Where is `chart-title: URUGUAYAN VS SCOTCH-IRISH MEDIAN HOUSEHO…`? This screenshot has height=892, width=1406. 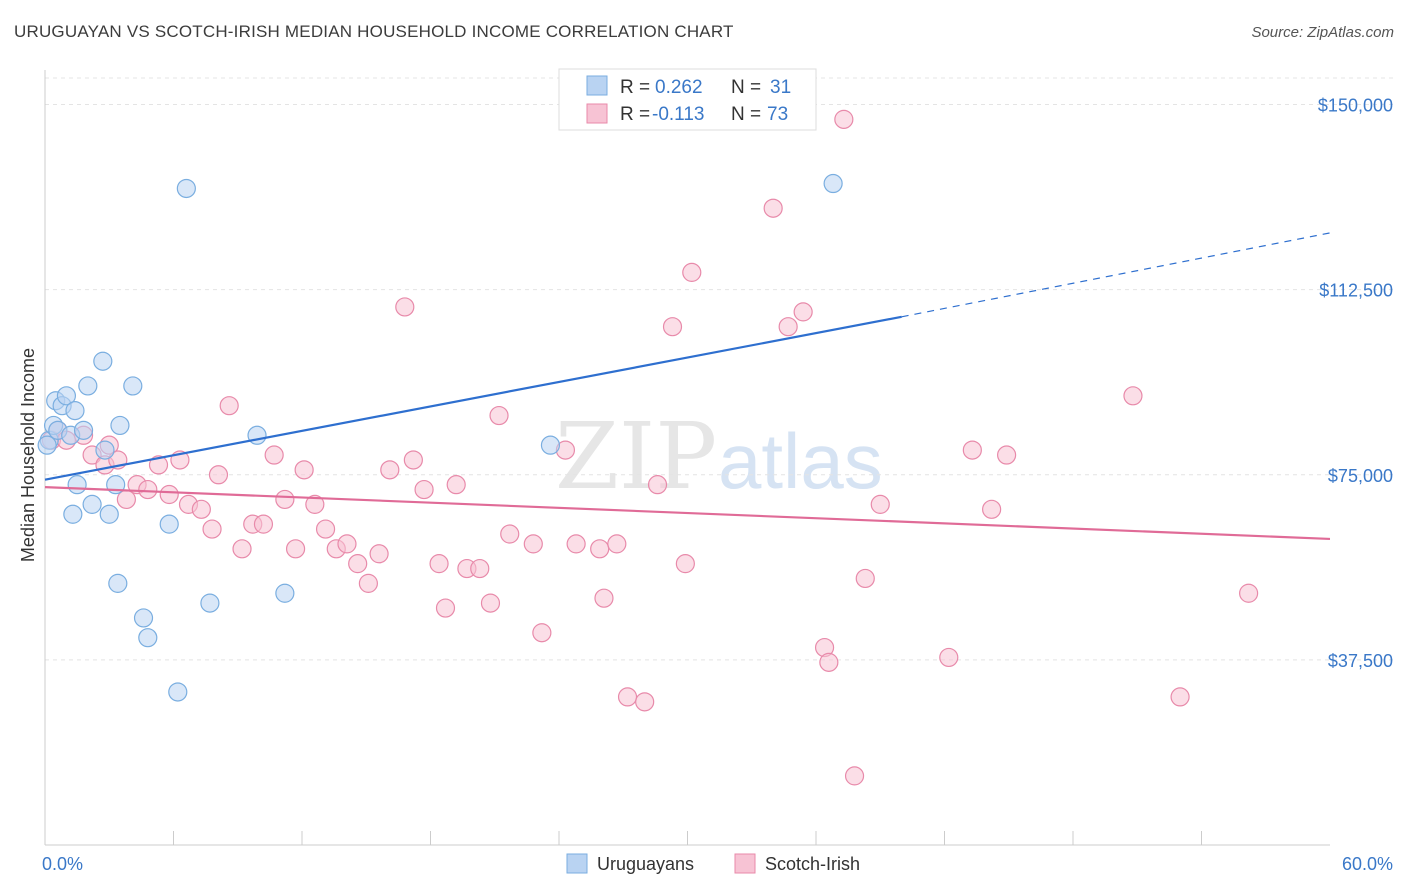 chart-title: URUGUAYAN VS SCOTCH-IRISH MEDIAN HOUSEHO… is located at coordinates (374, 31).